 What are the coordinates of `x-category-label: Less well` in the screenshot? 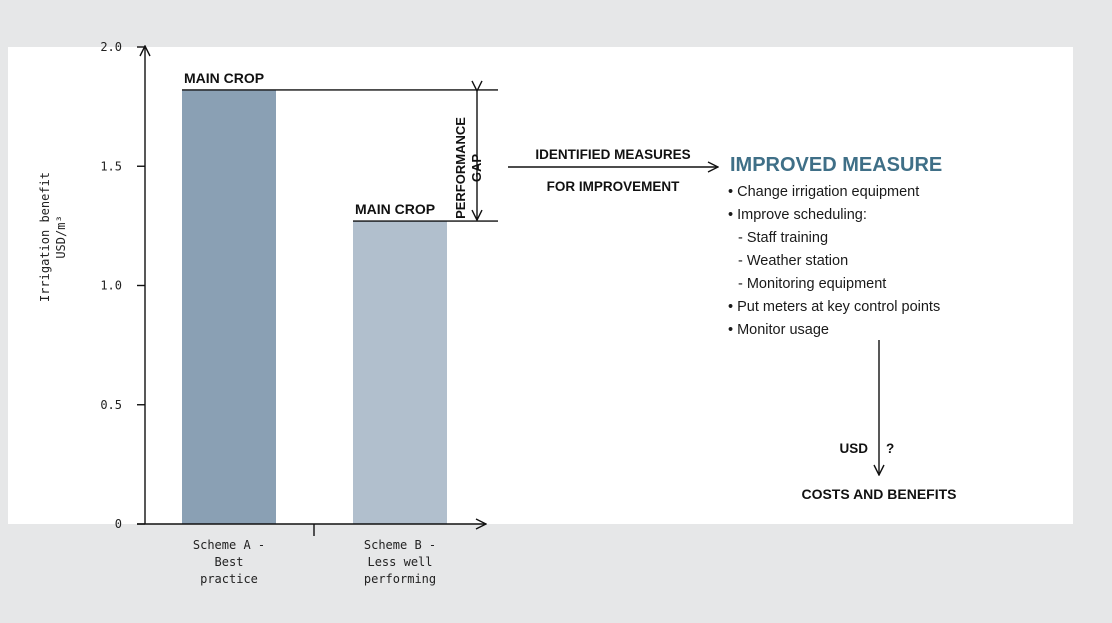 It's located at (399, 562).